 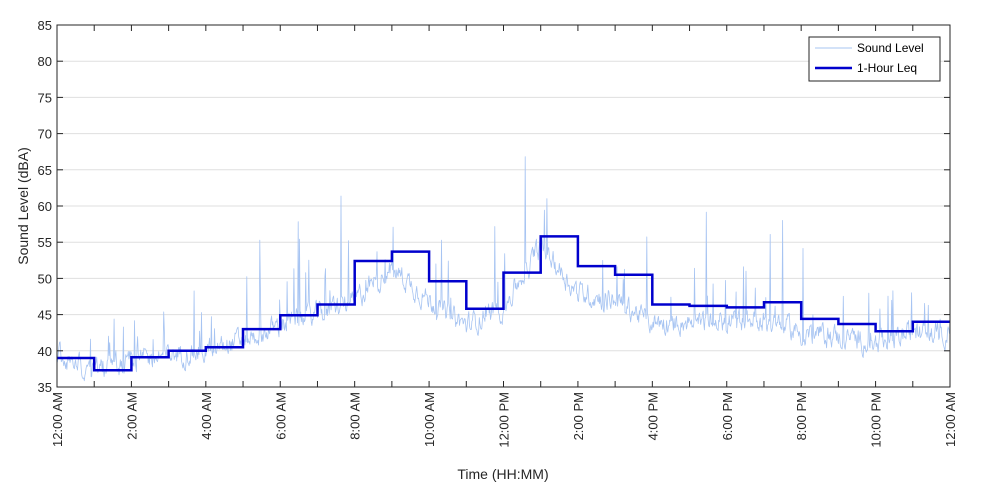 I want to click on x-axis-label: Time (HH:MM), so click(x=502, y=474).